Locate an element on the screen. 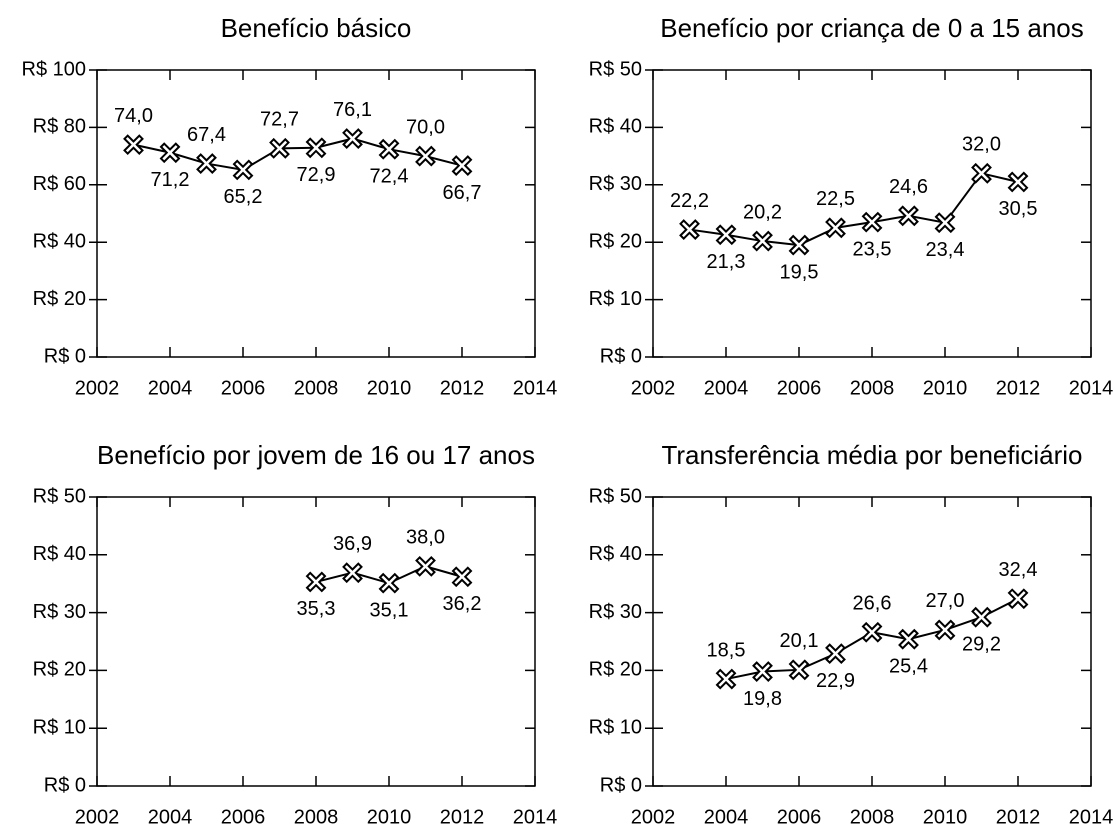 The width and height of the screenshot is (1116, 832). data-label: 23,5 is located at coordinates (872, 249).